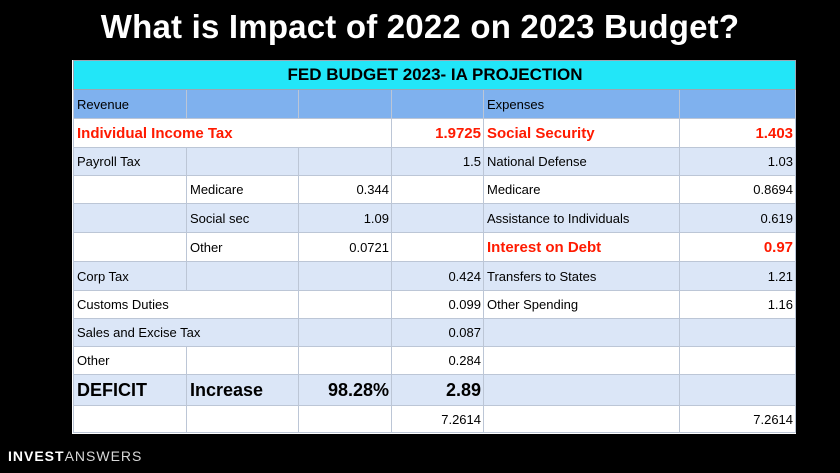  What do you see at coordinates (345, 218) in the screenshot?
I see `payroll-sub-value: 1.09` at bounding box center [345, 218].